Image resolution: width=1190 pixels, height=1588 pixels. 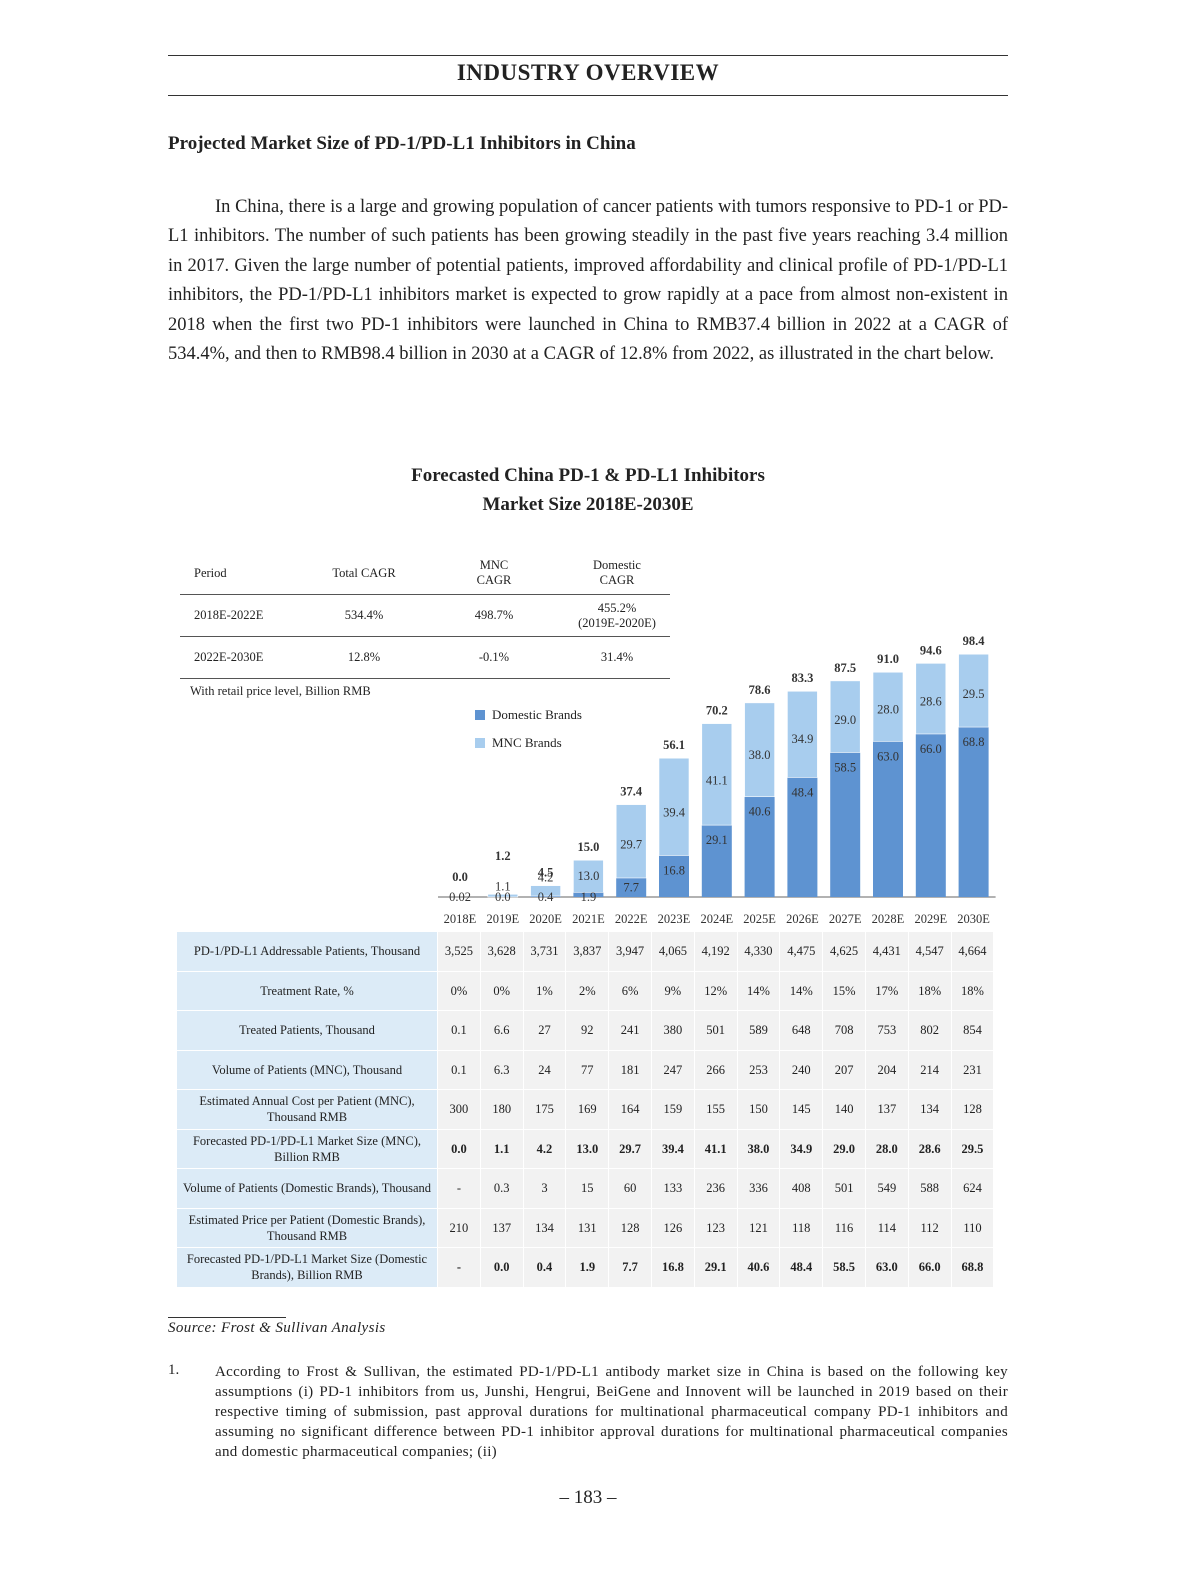 I want to click on x-tick-label: 2030E, so click(x=973, y=919).